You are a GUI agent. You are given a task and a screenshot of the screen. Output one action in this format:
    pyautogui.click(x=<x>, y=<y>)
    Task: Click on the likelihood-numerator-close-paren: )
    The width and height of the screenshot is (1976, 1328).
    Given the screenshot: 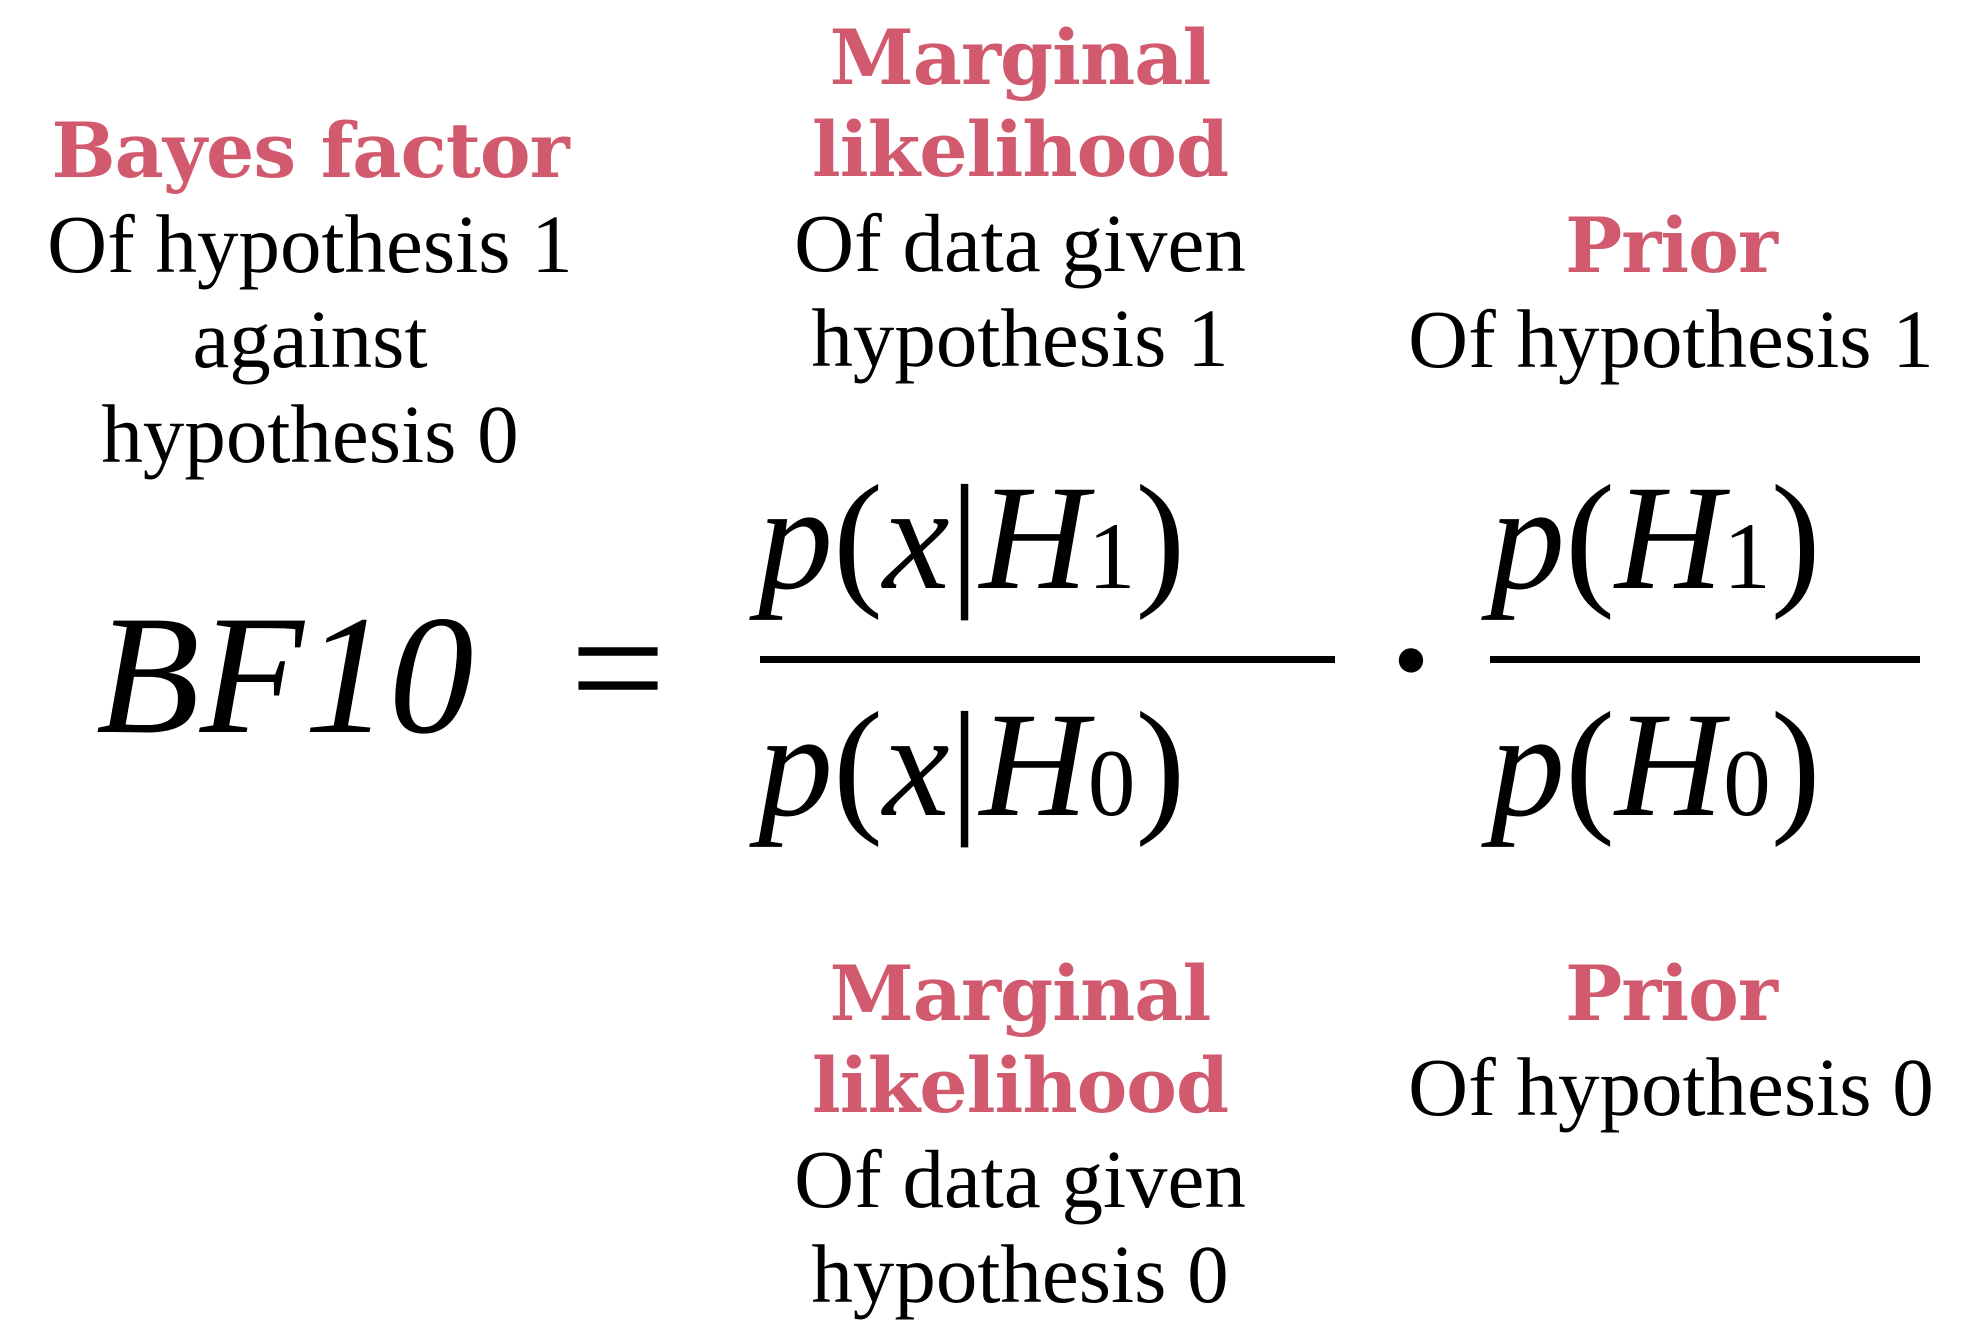 What is the action you would take?
    pyautogui.click(x=1160, y=538)
    